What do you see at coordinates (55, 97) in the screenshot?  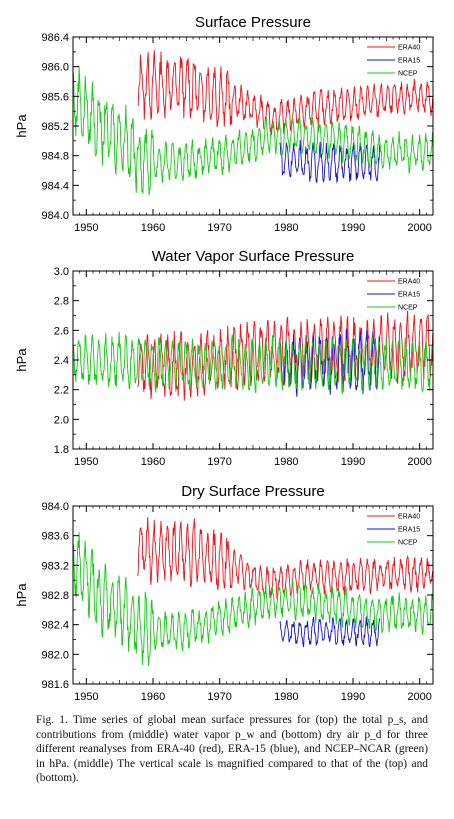 I see `y-tick-label: 985.6` at bounding box center [55, 97].